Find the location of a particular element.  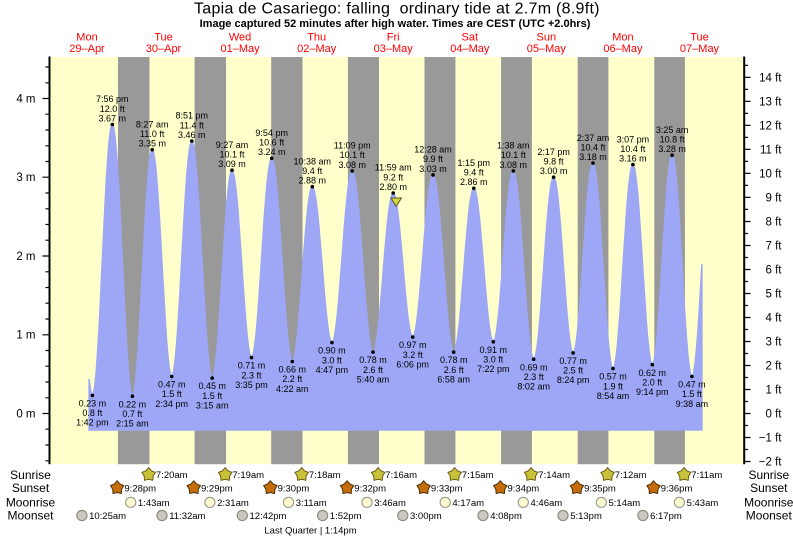

svg-text: 11.0 ft is located at coordinates (152, 134).